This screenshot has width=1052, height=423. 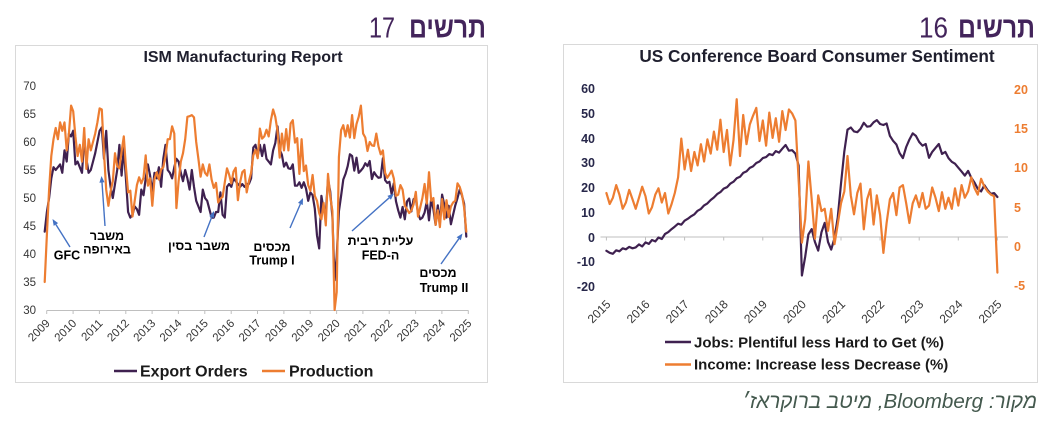 I want to click on svg-text: 17, so click(x=382, y=29).